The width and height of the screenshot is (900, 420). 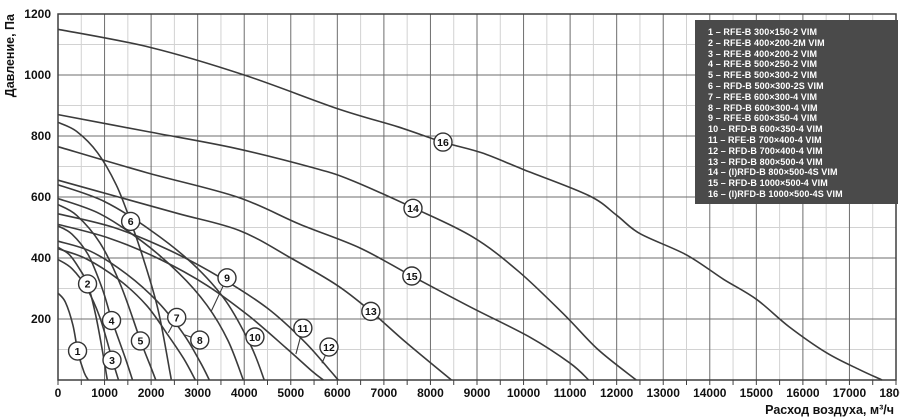 What do you see at coordinates (765, 161) in the screenshot?
I see `legend-item: 13 – RFD-B 800×500-4 VIM` at bounding box center [765, 161].